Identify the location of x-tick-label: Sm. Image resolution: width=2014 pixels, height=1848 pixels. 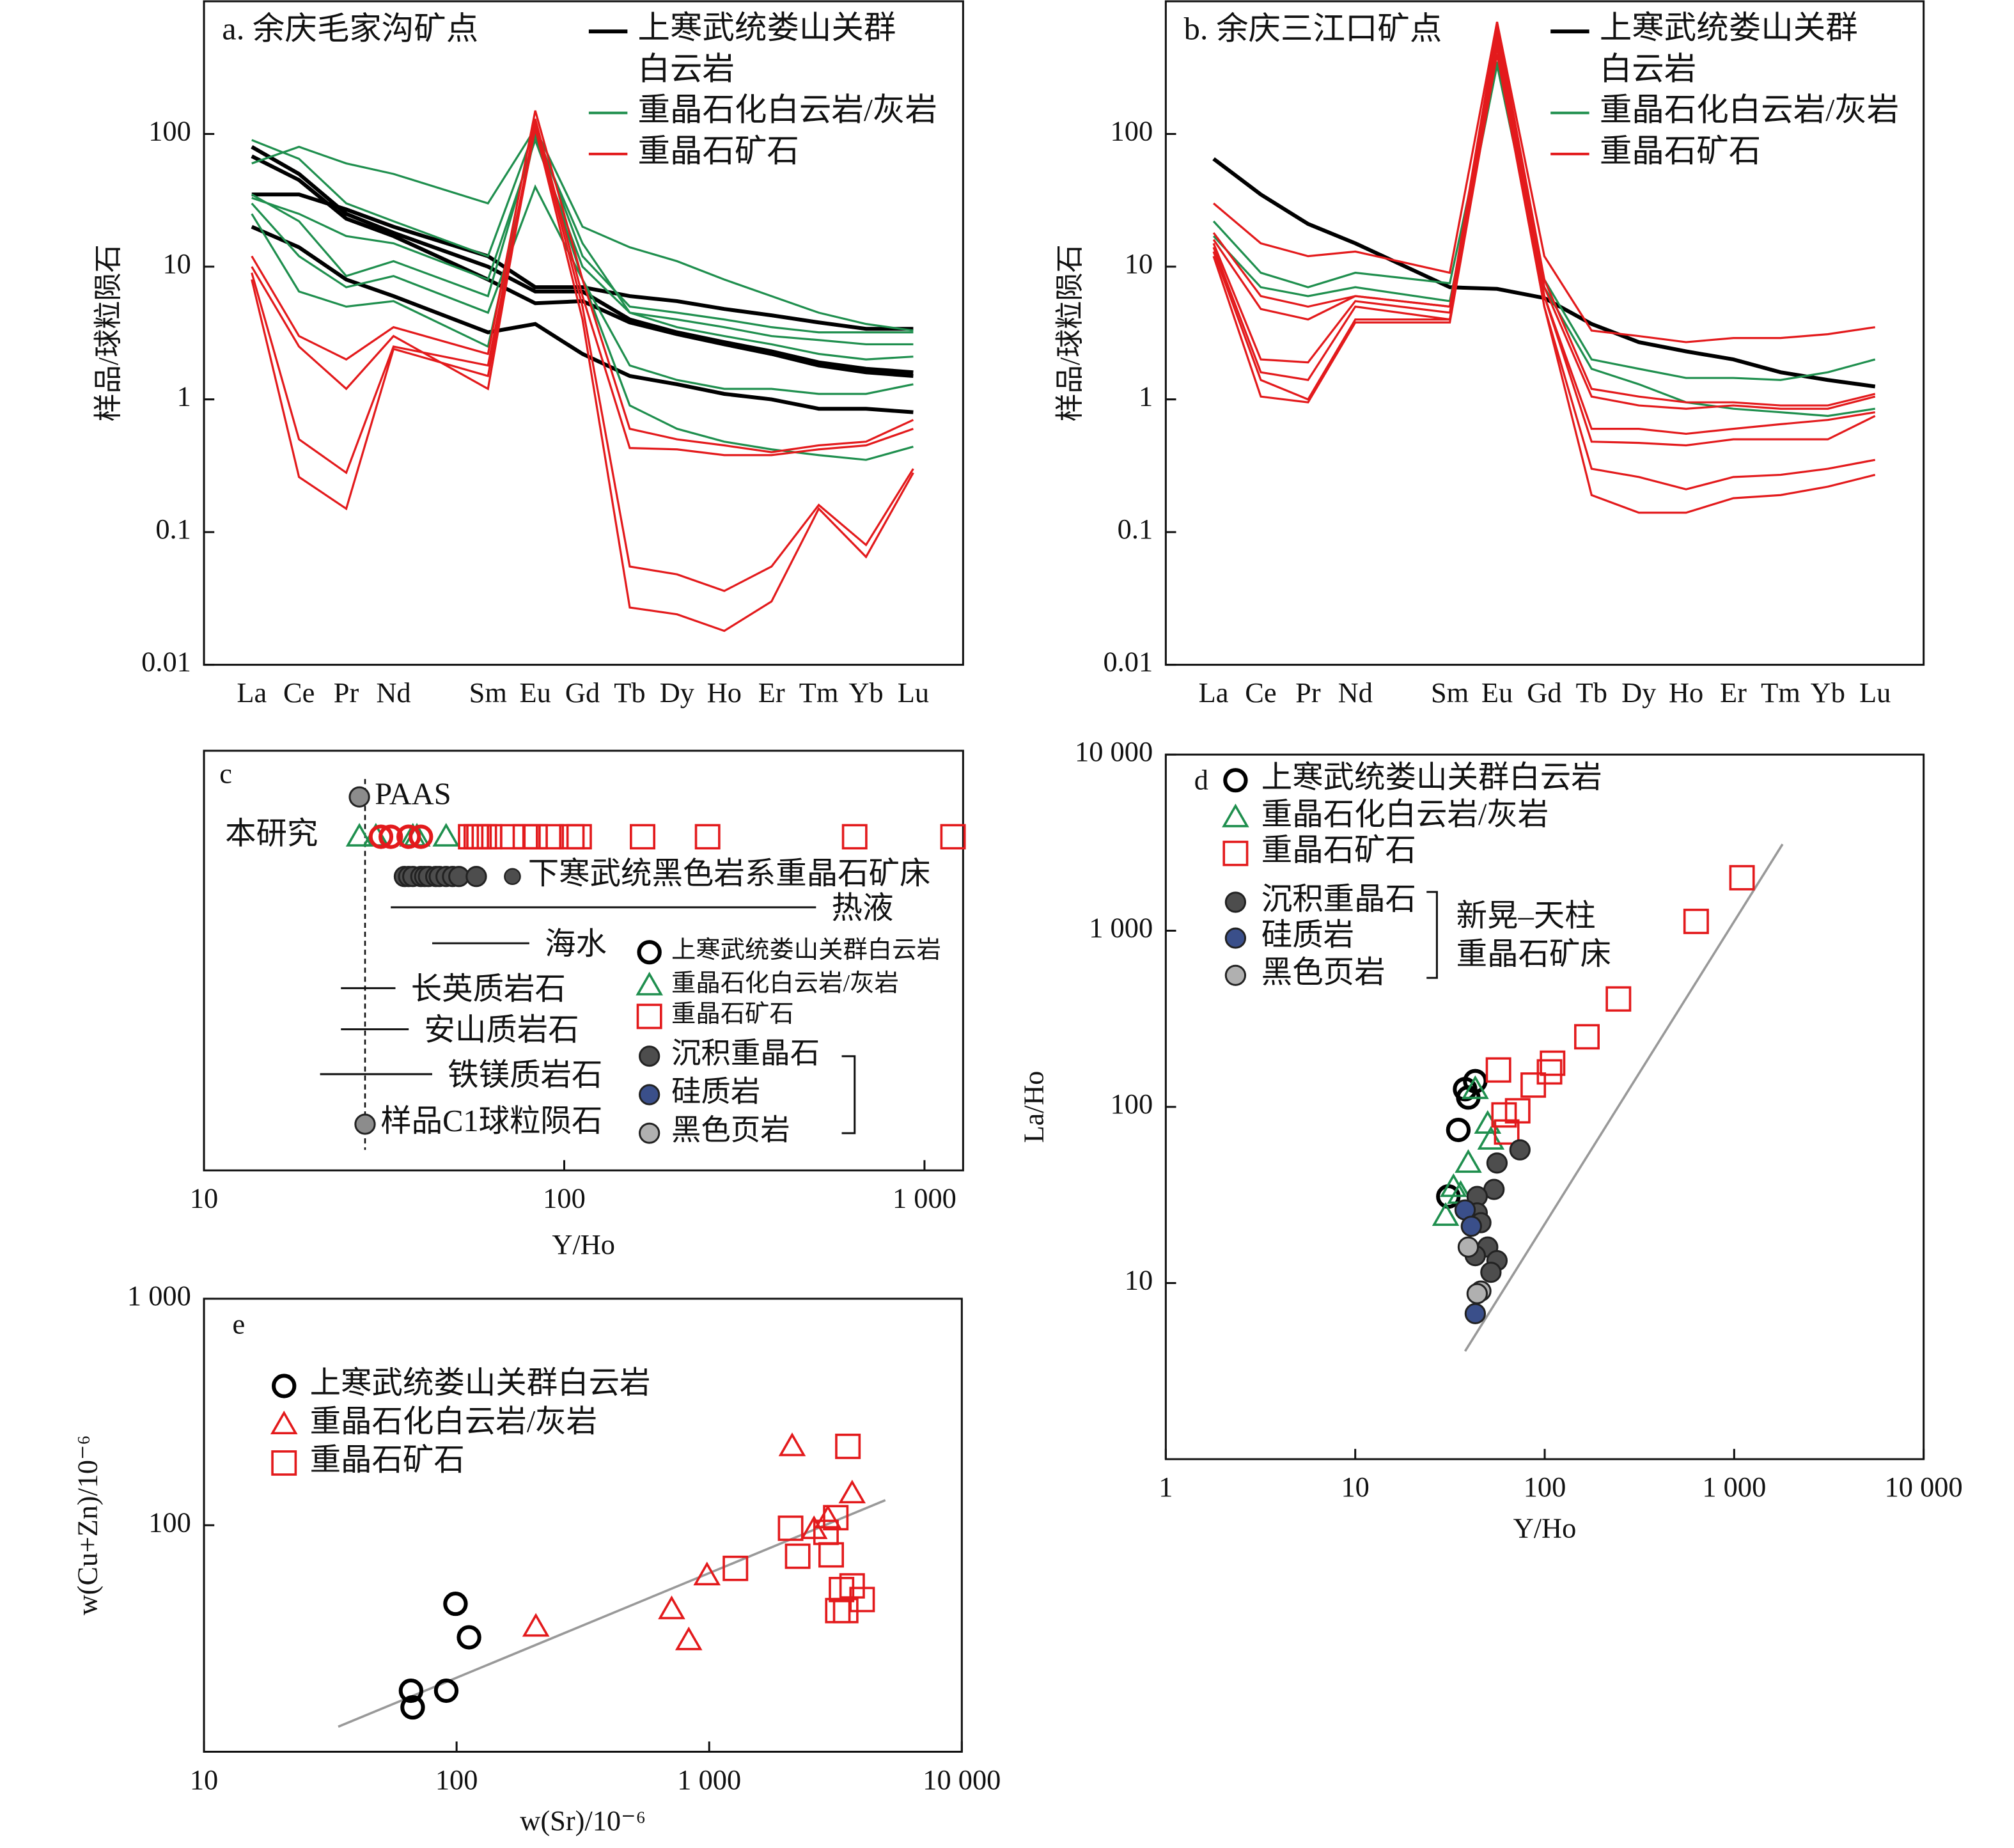
(488, 693).